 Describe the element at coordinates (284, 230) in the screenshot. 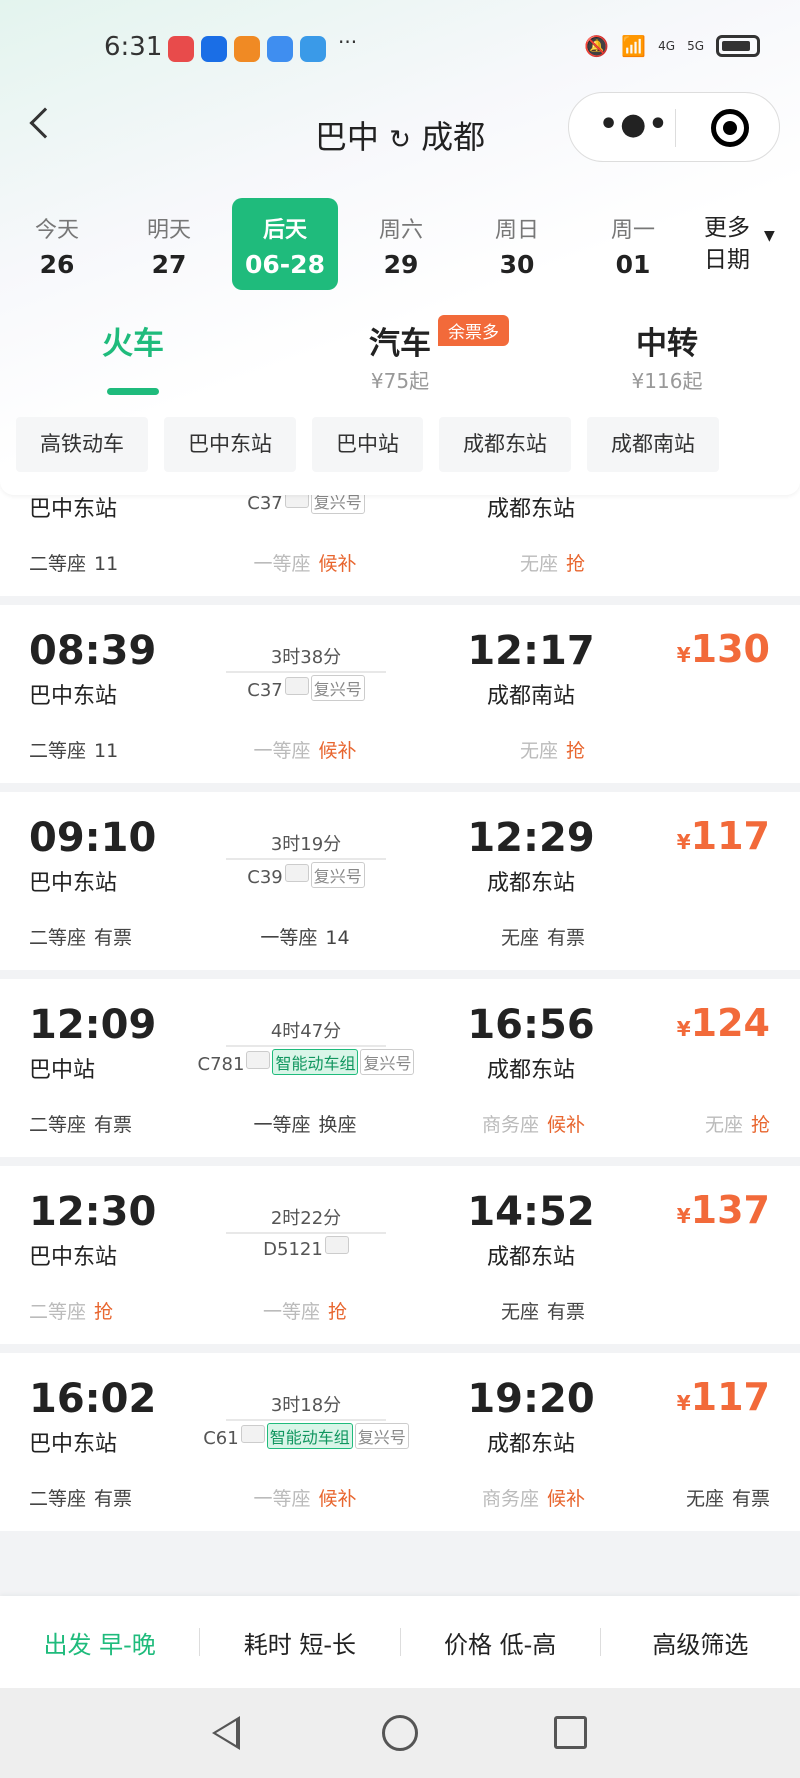

I see `date-weekday: 后天` at that location.